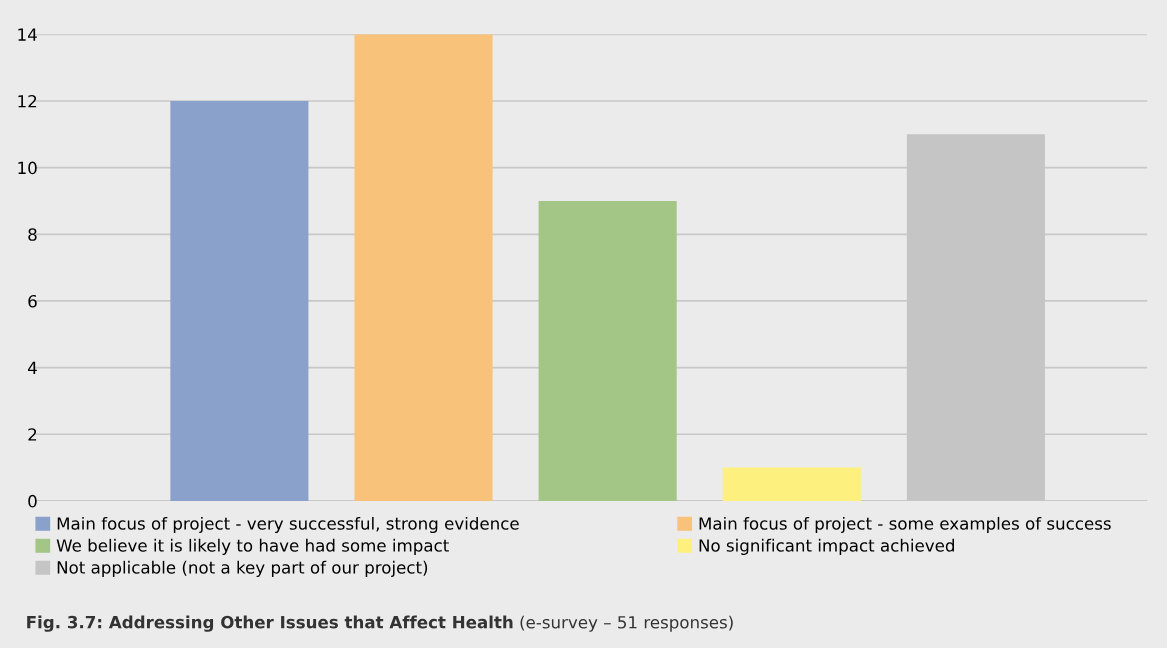 This screenshot has width=1167, height=648. Describe the element at coordinates (32, 501) in the screenshot. I see `y-tick-label: 0` at that location.